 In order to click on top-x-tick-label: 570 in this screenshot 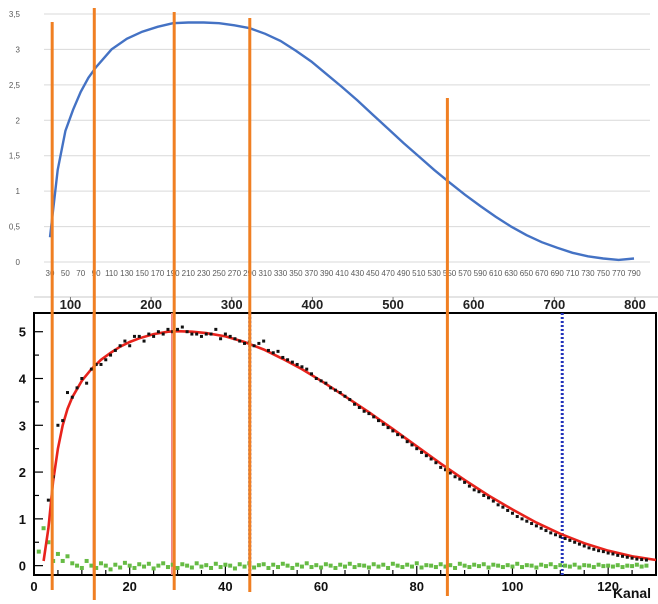, I will do `click(465, 273)`.